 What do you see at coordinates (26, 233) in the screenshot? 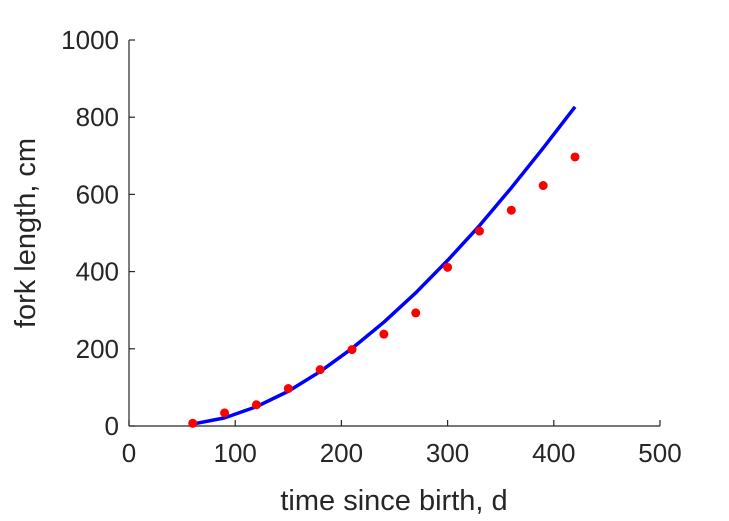
I see `y-axis-label: fork length, cm` at bounding box center [26, 233].